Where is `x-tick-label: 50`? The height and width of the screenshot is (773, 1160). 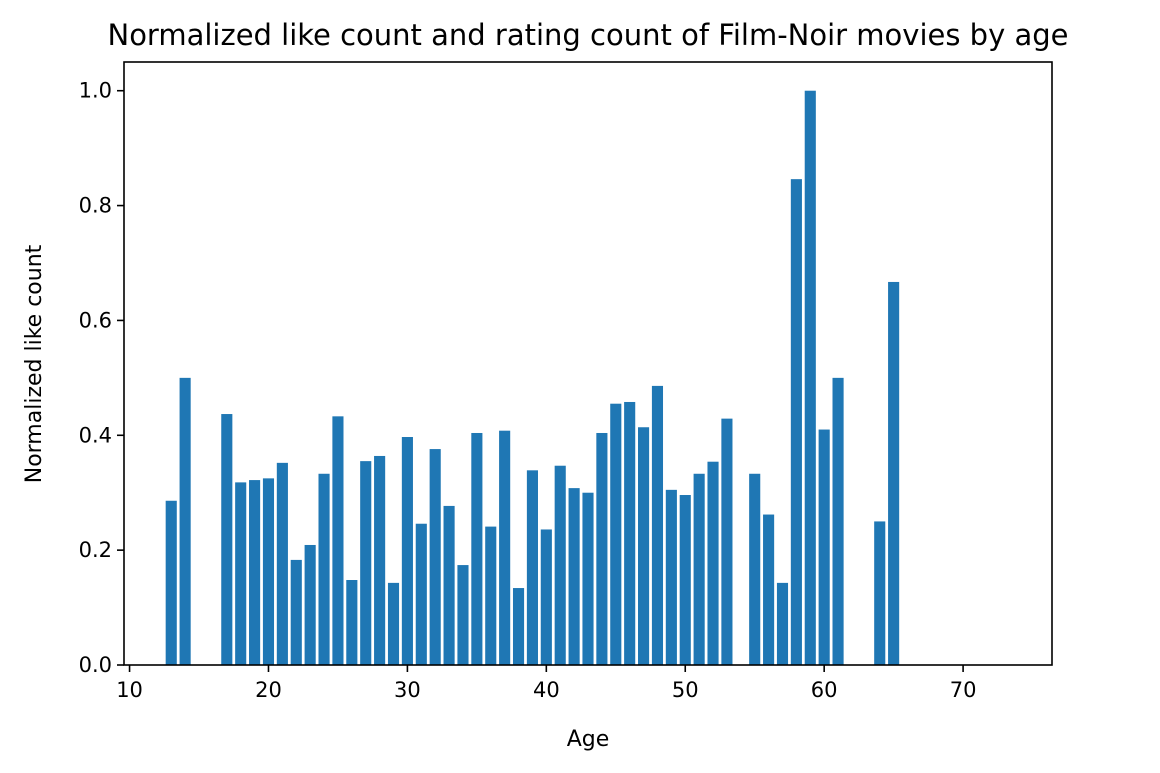 x-tick-label: 50 is located at coordinates (685, 690).